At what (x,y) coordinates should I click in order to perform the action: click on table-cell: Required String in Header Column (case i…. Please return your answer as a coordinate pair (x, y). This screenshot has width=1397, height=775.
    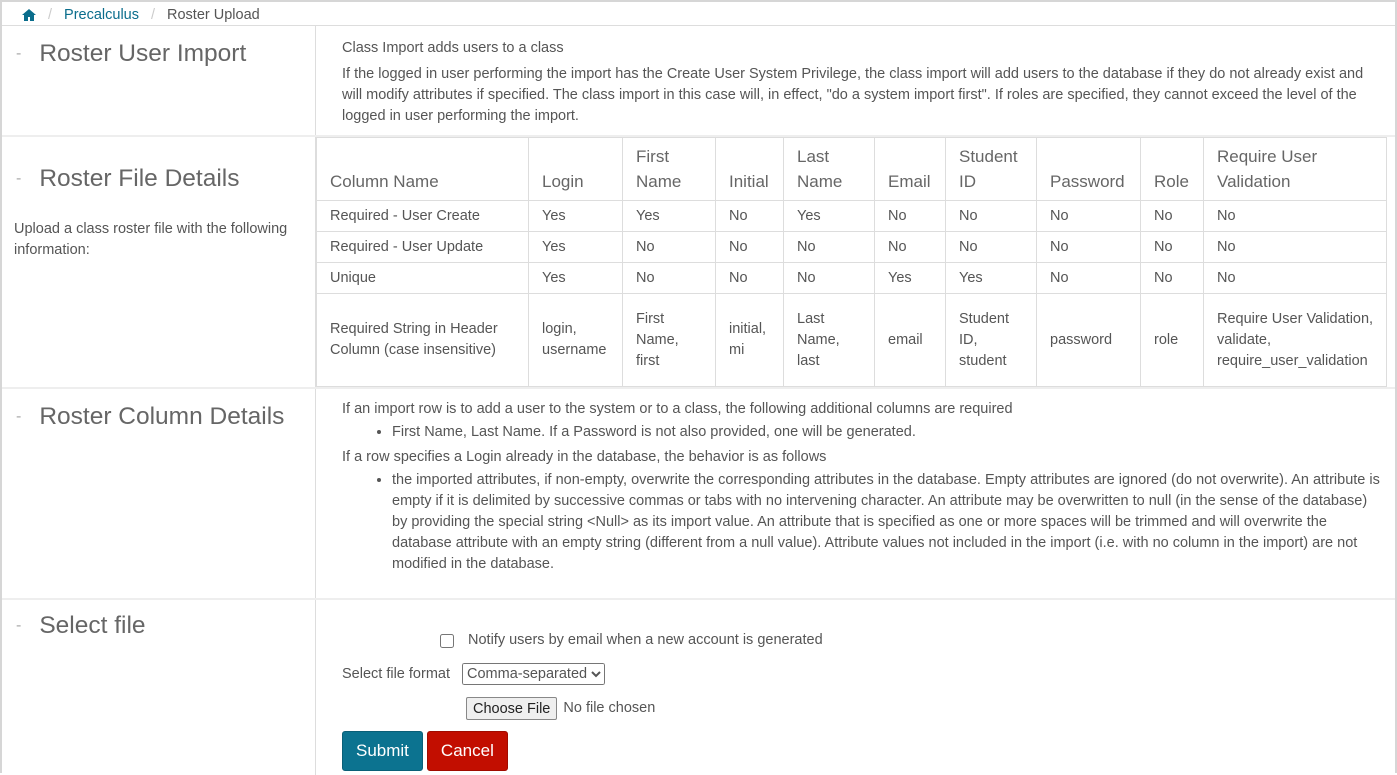
    Looking at the image, I should click on (422, 340).